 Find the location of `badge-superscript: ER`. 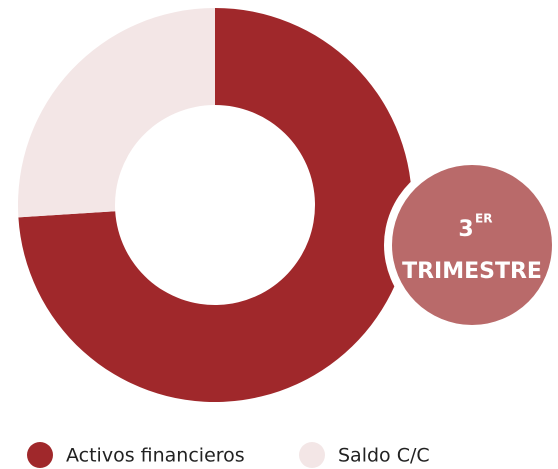

badge-superscript: ER is located at coordinates (483, 219).